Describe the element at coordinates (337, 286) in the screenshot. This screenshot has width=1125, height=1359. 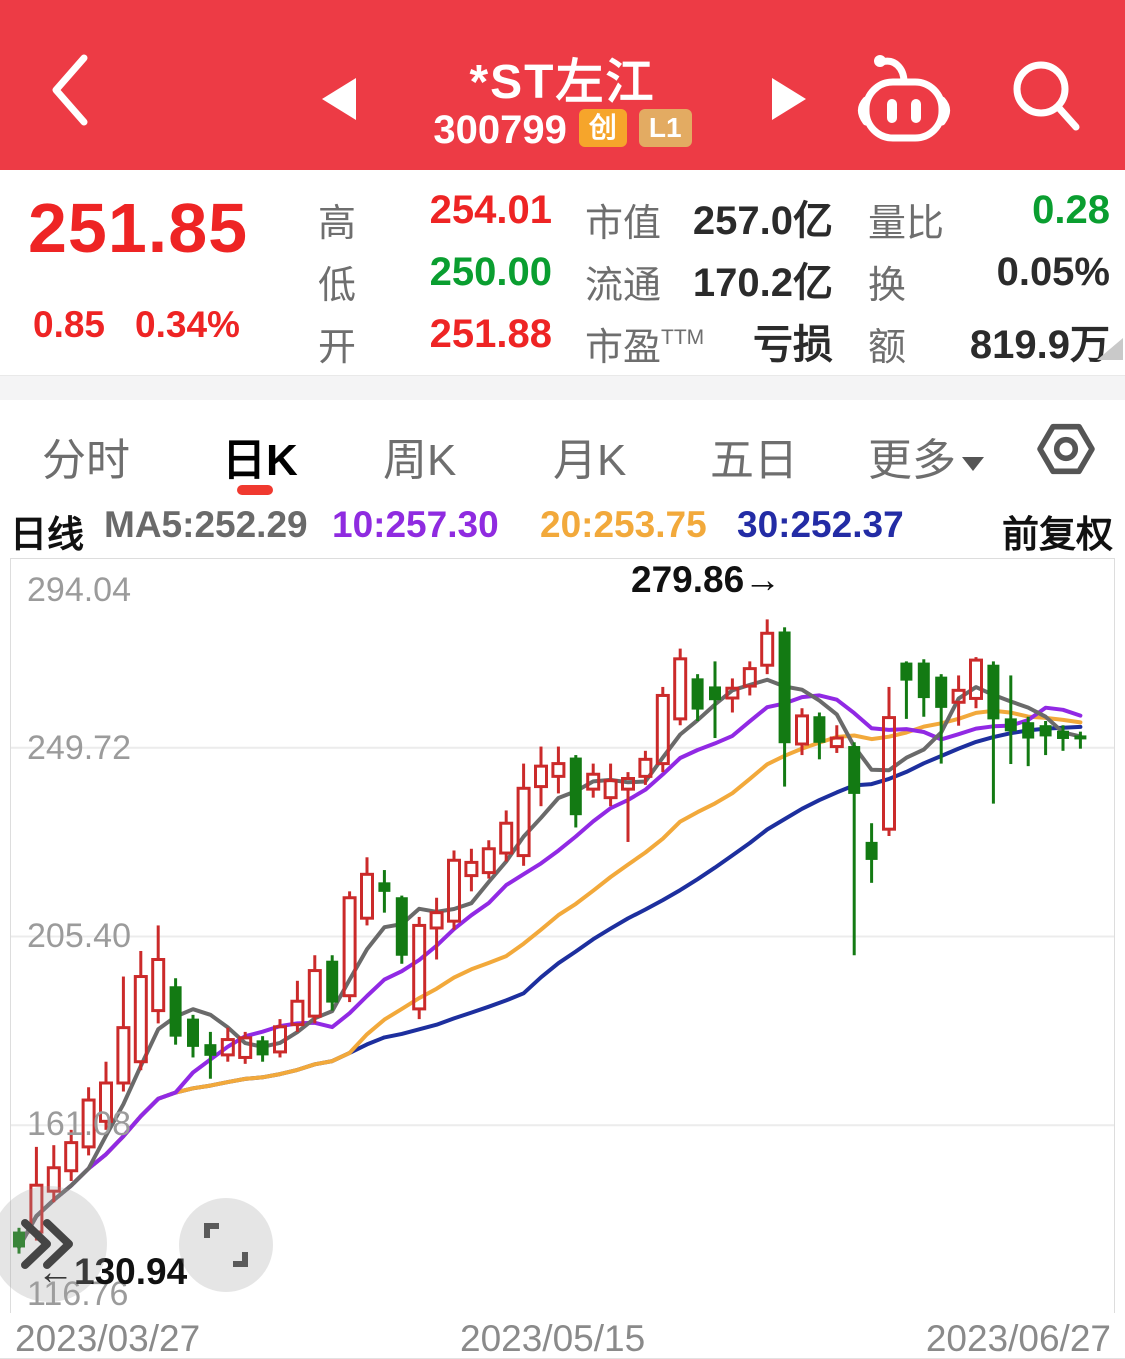
I see `stat-label: 低` at that location.